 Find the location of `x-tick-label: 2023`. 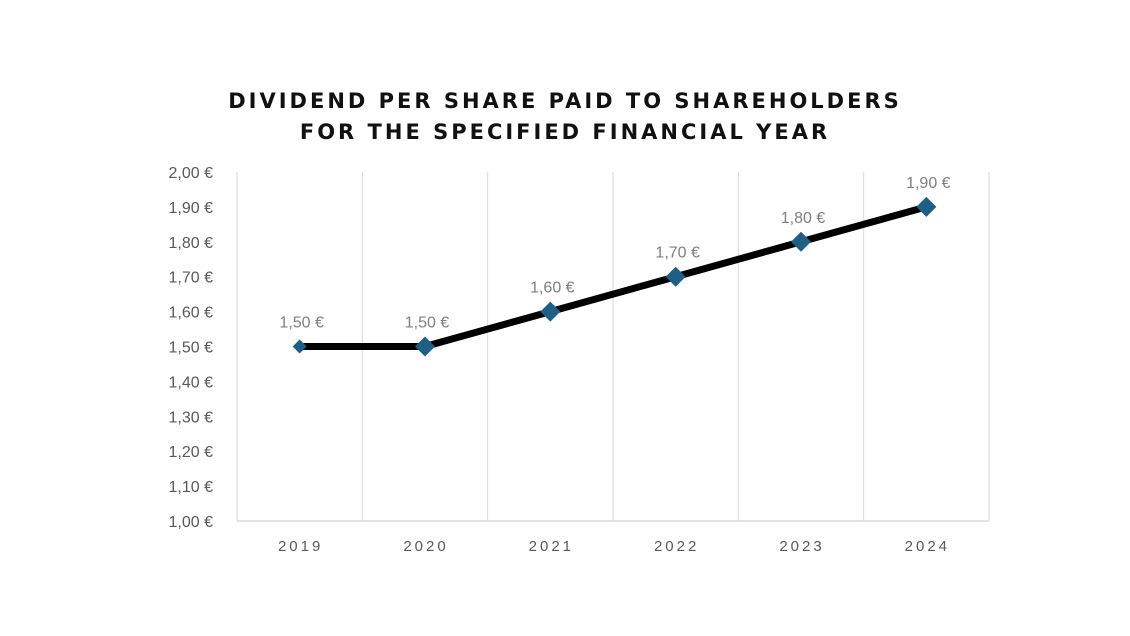

x-tick-label: 2023 is located at coordinates (801, 546).